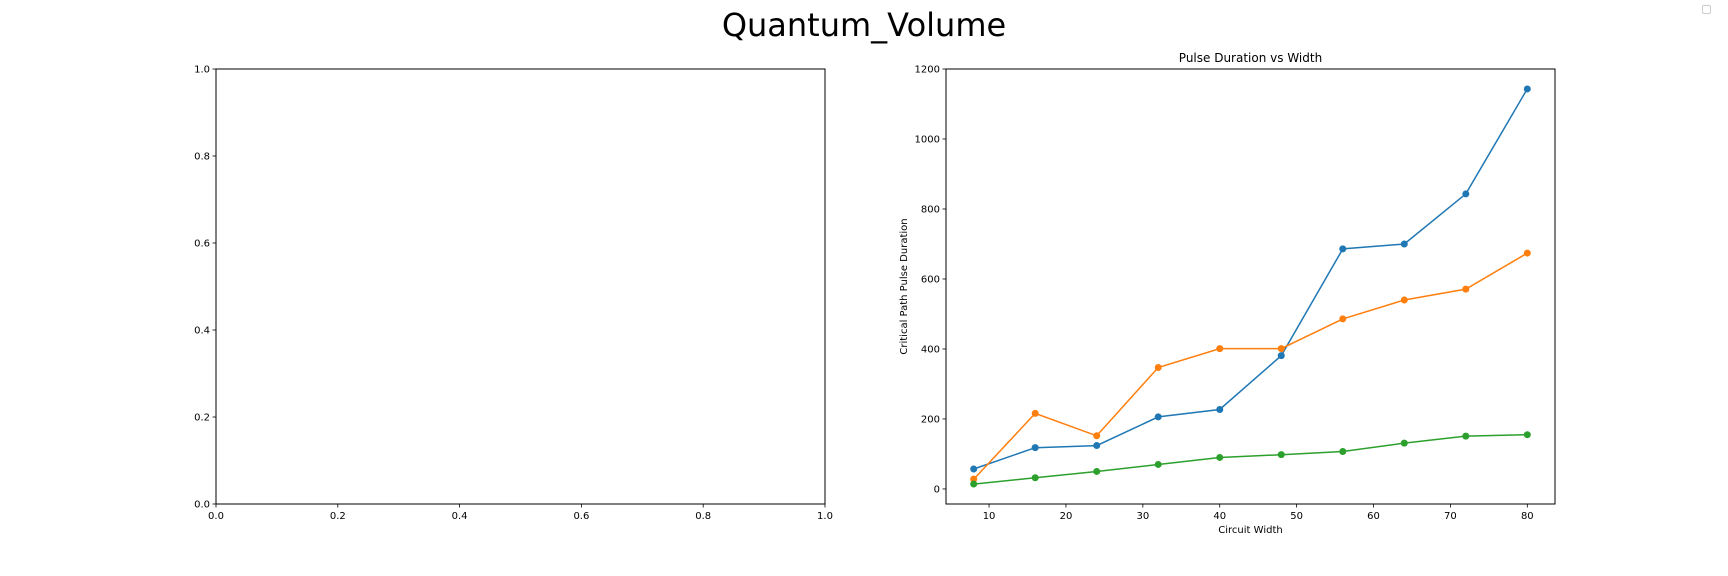  What do you see at coordinates (338, 516) in the screenshot?
I see `x-tick-label: 0.2` at bounding box center [338, 516].